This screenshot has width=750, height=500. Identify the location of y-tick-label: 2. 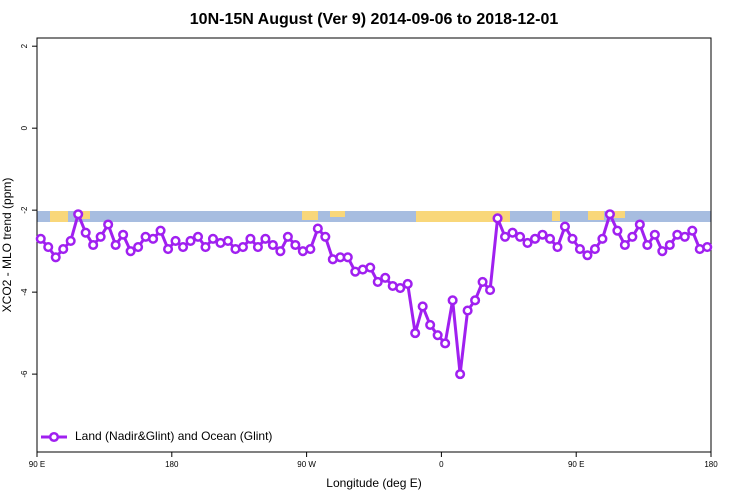
(24, 45).